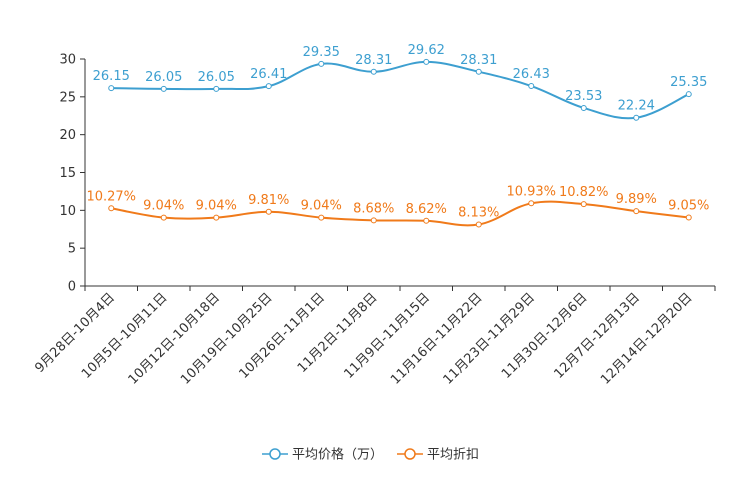  I want to click on data-label: 8.13%, so click(478, 212).